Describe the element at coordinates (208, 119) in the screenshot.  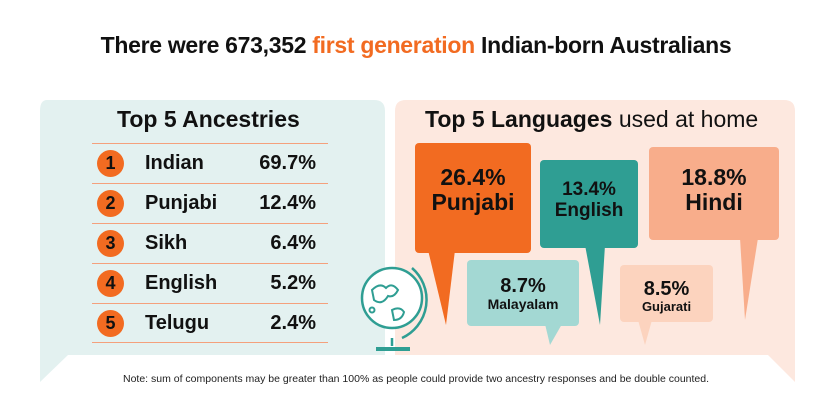
I see `ancestries-title: Top 5 Ancestries` at that location.